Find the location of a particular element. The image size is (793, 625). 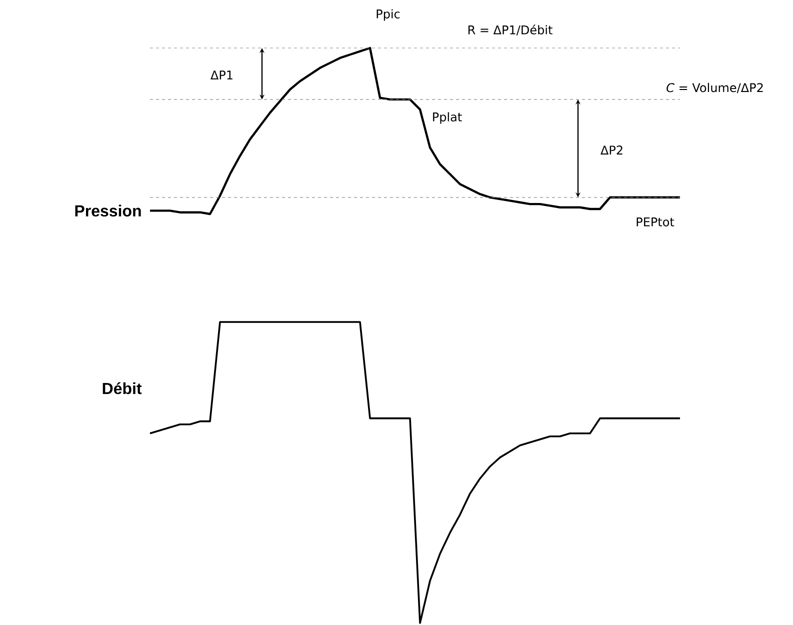

text: Ppic is located at coordinates (388, 15).